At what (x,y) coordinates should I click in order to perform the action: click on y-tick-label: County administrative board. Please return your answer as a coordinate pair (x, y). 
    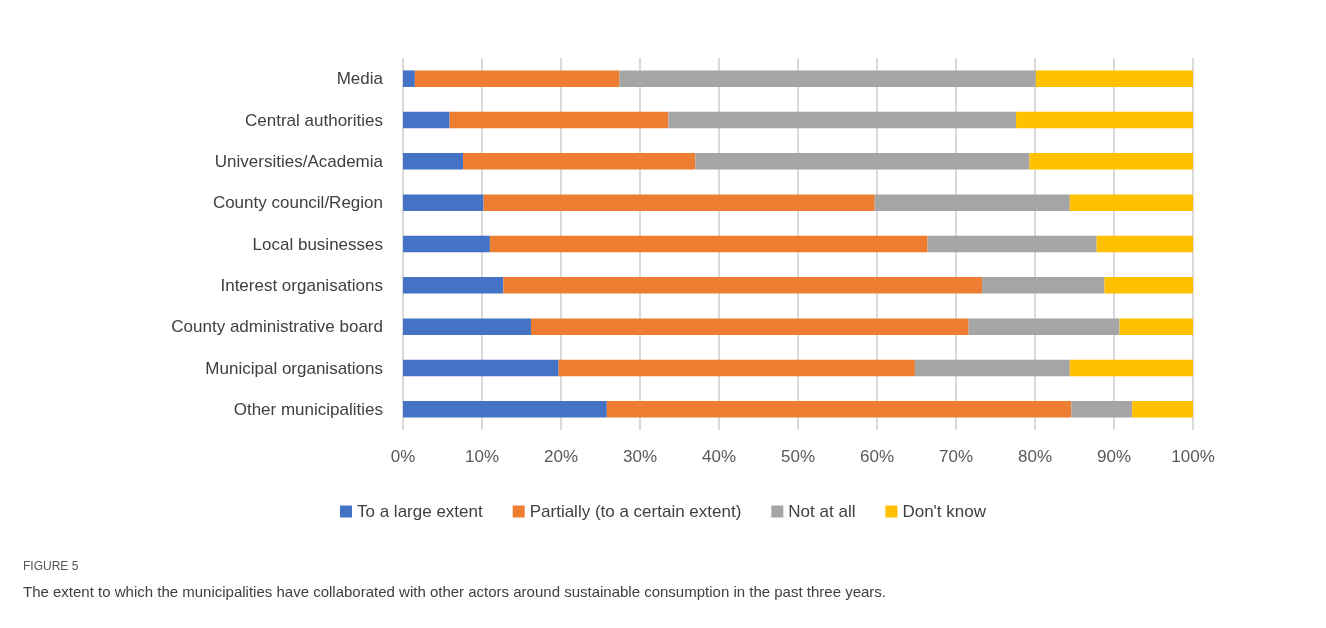
    Looking at the image, I should click on (277, 327).